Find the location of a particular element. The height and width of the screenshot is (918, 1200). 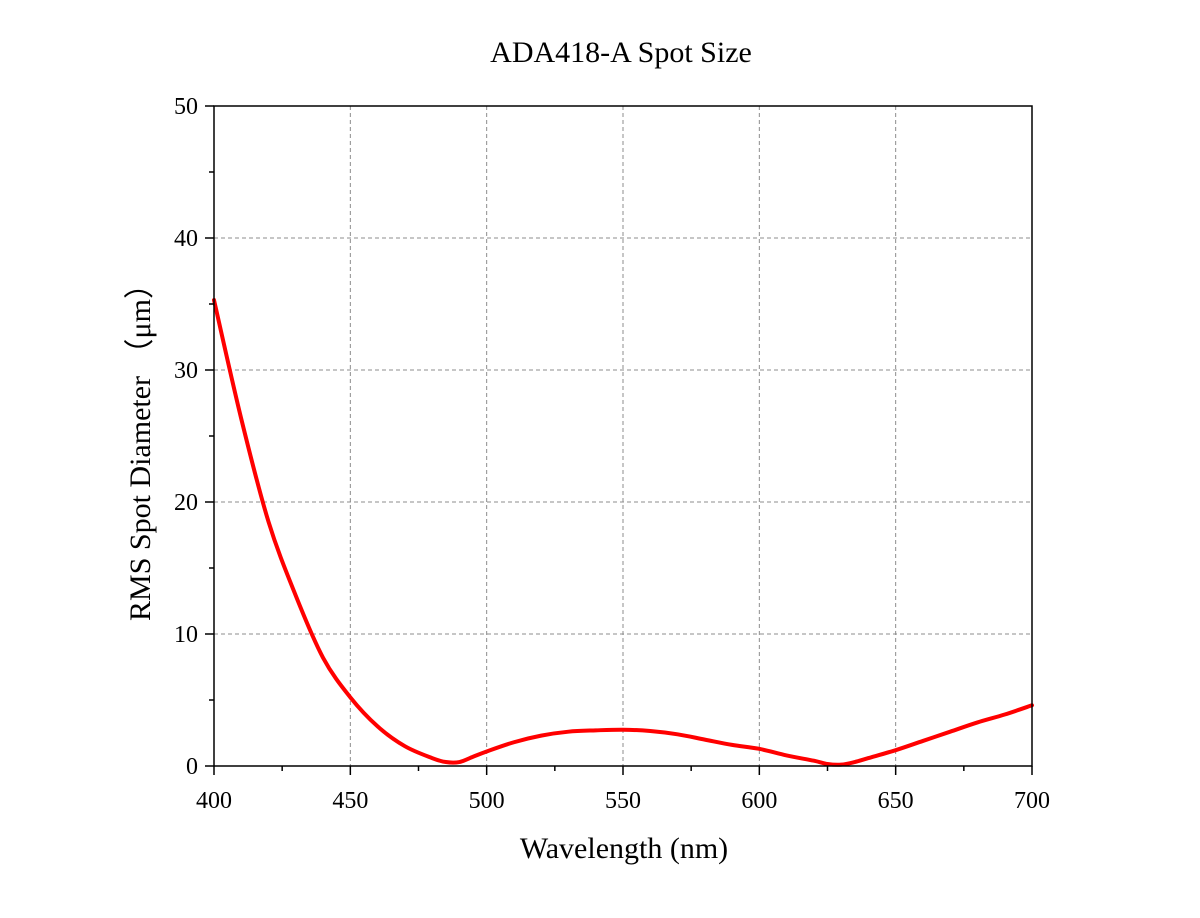

y-tick-label-0: 0 is located at coordinates (192, 767).